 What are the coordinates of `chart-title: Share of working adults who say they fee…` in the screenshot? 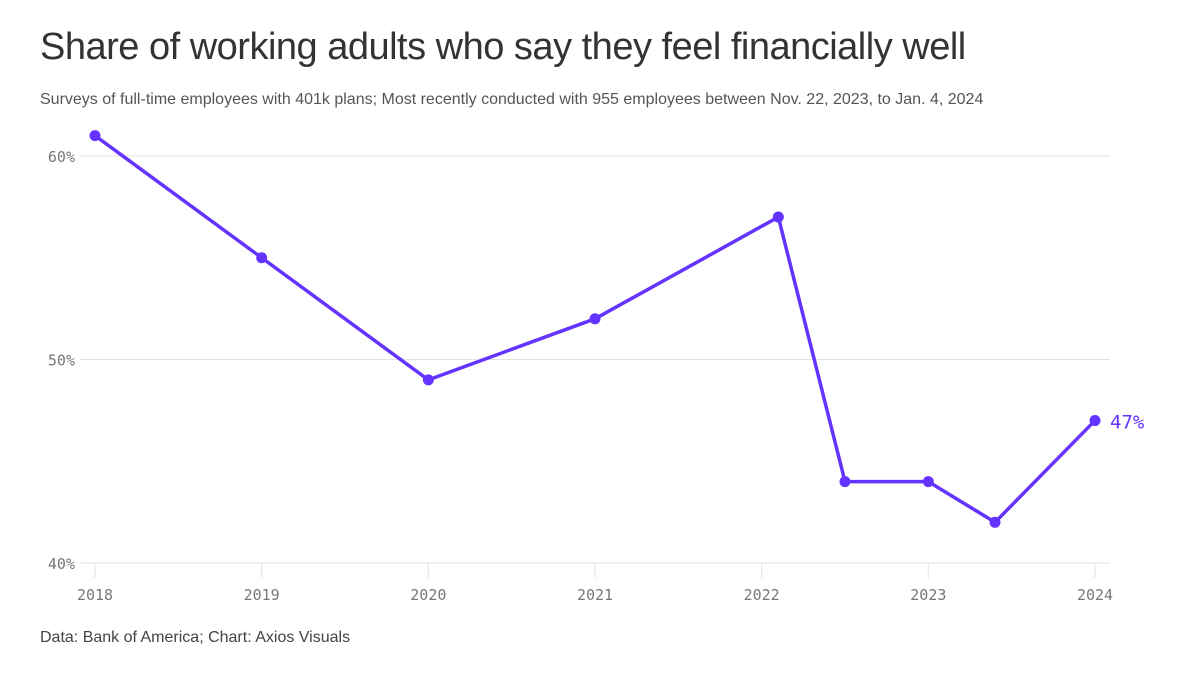 It's located at (503, 47).